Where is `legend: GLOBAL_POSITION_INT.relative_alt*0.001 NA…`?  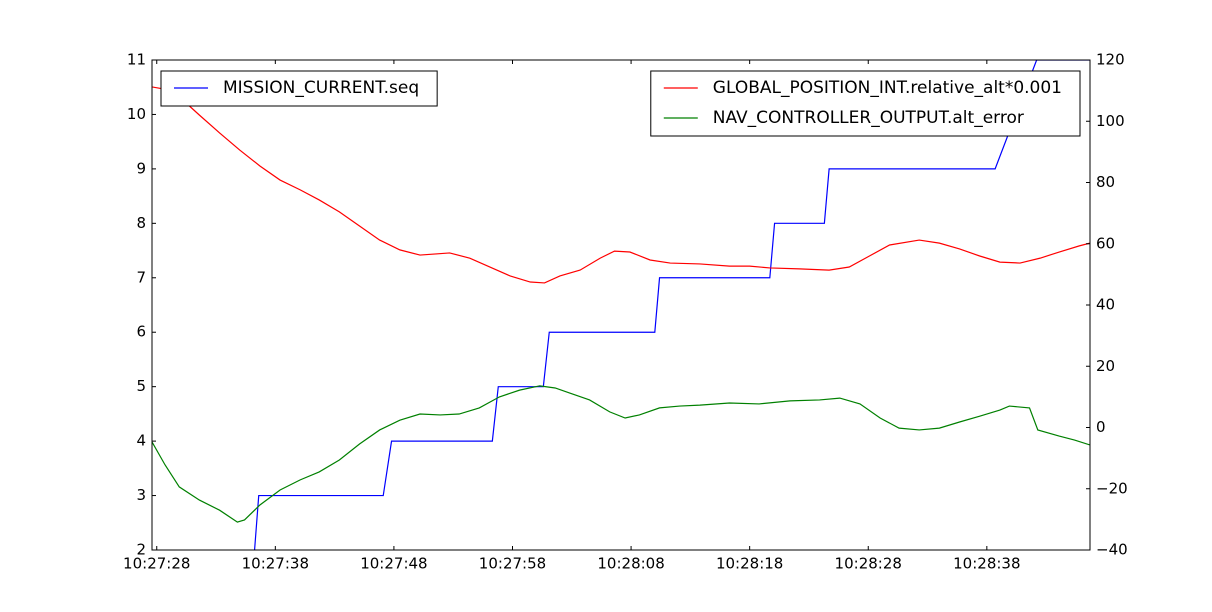 legend: GLOBAL_POSITION_INT.relative_alt*0.001 NA… is located at coordinates (865, 103).